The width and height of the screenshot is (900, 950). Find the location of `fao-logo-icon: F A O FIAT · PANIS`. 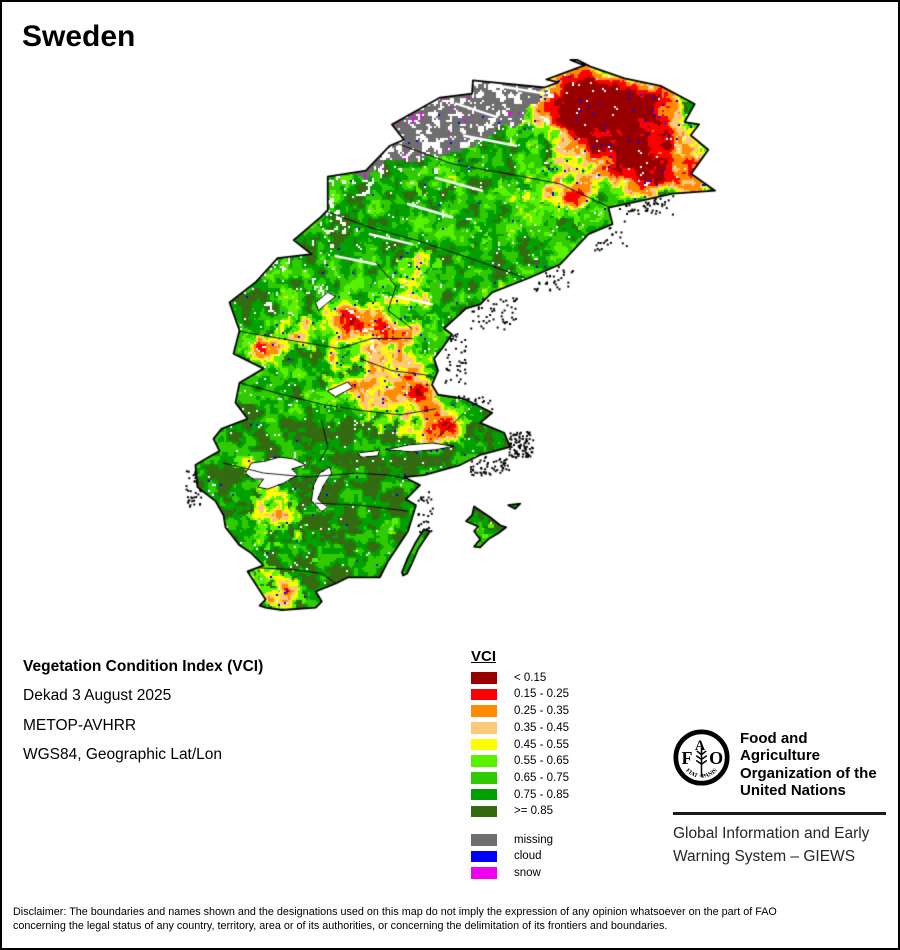

fao-logo-icon: F A O FIAT · PANIS is located at coordinates (701, 757).